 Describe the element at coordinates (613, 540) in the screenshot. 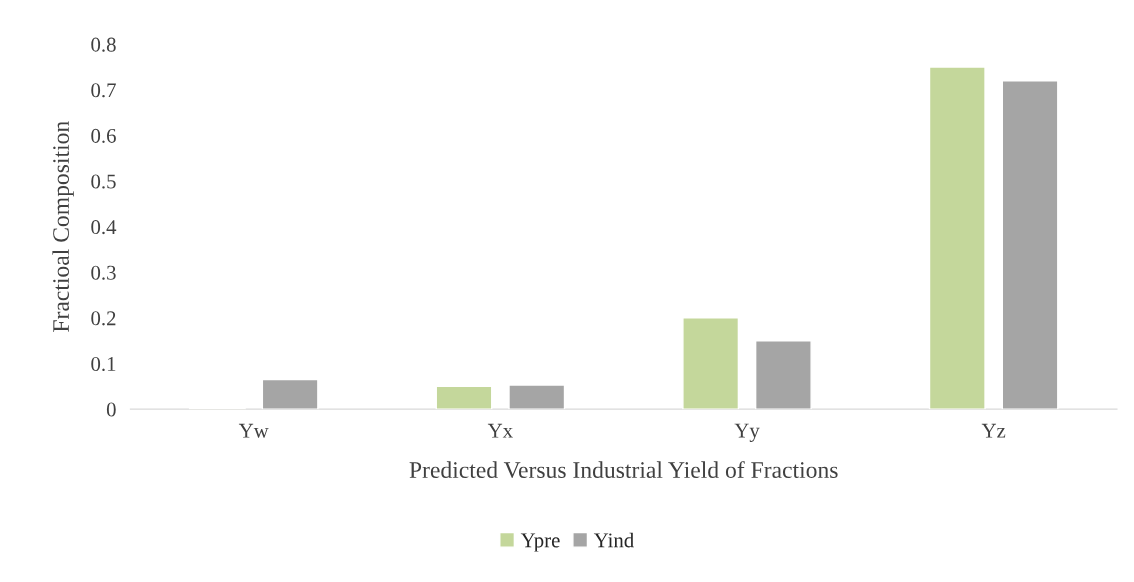

I see `legend-label: Yind` at that location.